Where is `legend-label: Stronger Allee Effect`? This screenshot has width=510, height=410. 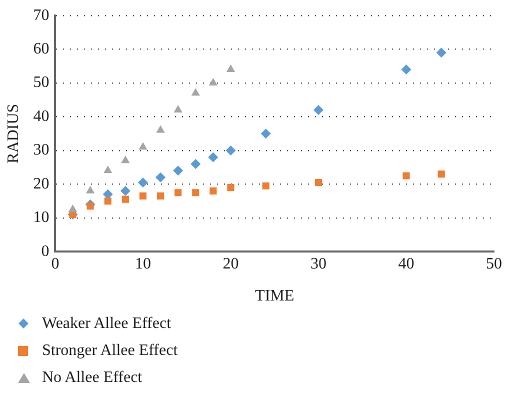
legend-label: Stronger Allee Effect is located at coordinates (110, 351).